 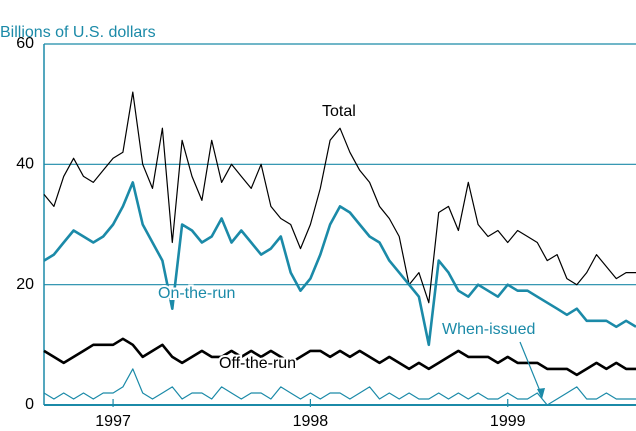 What do you see at coordinates (257, 363) in the screenshot?
I see `series-label: Off-the-run` at bounding box center [257, 363].